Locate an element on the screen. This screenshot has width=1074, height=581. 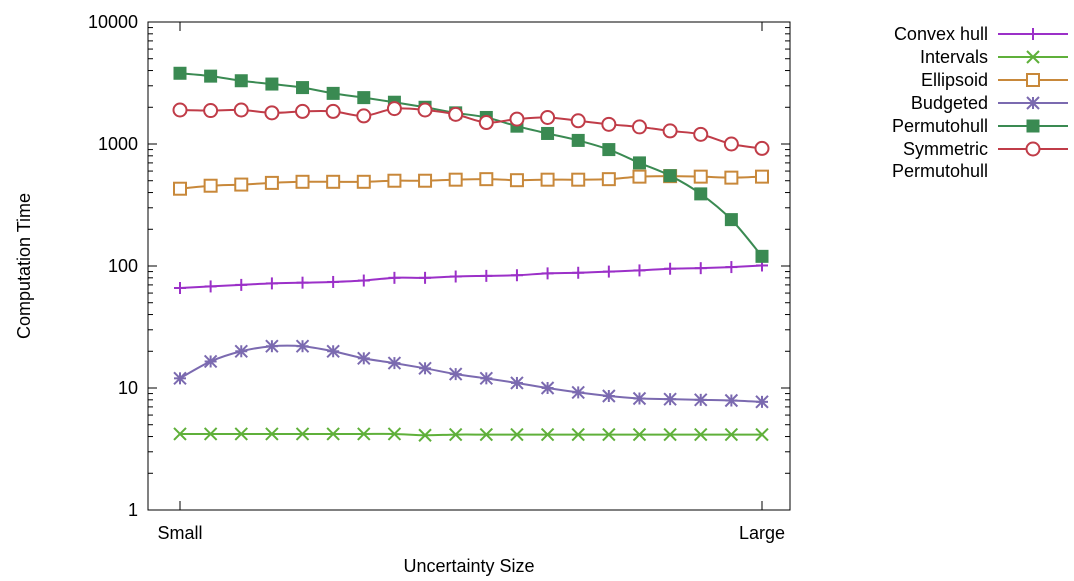
x-tick-label: Small is located at coordinates (179, 533).